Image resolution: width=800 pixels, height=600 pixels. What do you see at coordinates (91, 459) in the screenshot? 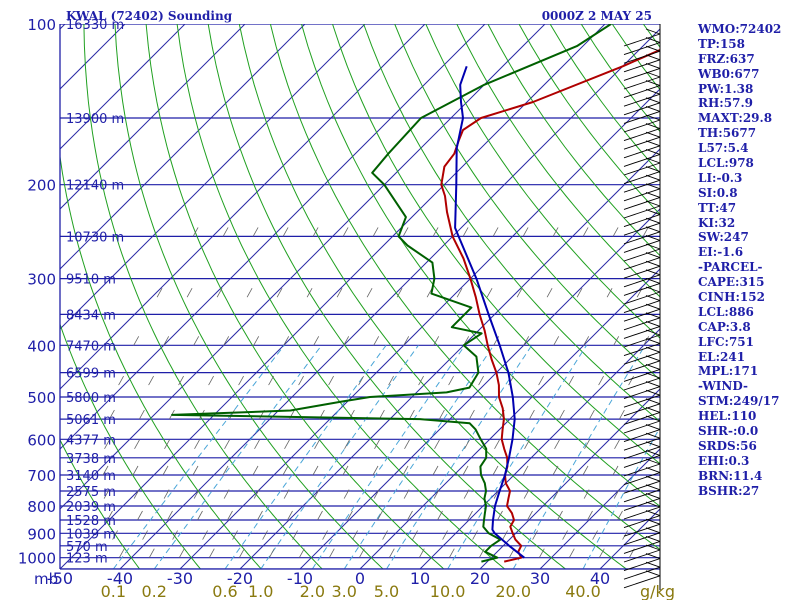
I see `height-label: 3738 m` at bounding box center [91, 459].